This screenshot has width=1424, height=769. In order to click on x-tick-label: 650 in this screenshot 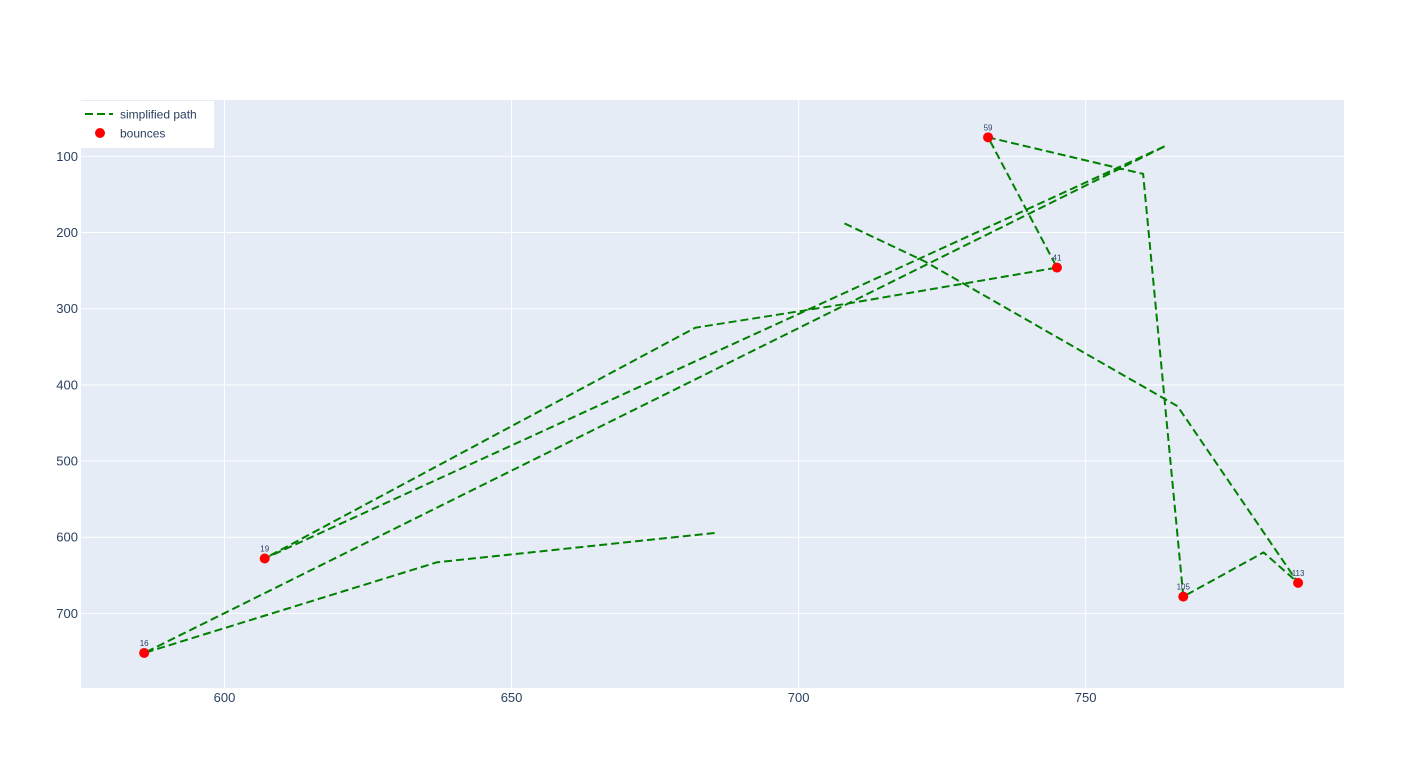, I will do `click(512, 697)`.